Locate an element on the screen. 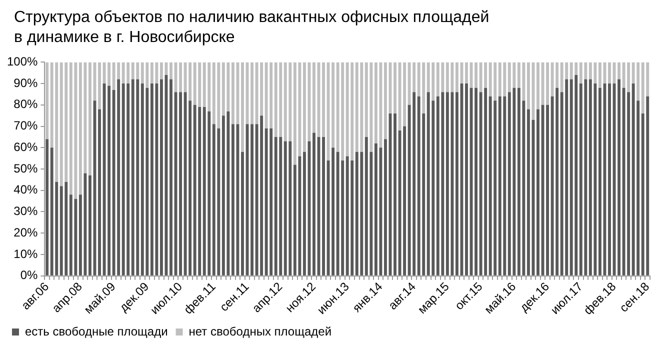 Image resolution: width=672 pixels, height=348 pixels. y-tick-label: 50% is located at coordinates (26, 168).